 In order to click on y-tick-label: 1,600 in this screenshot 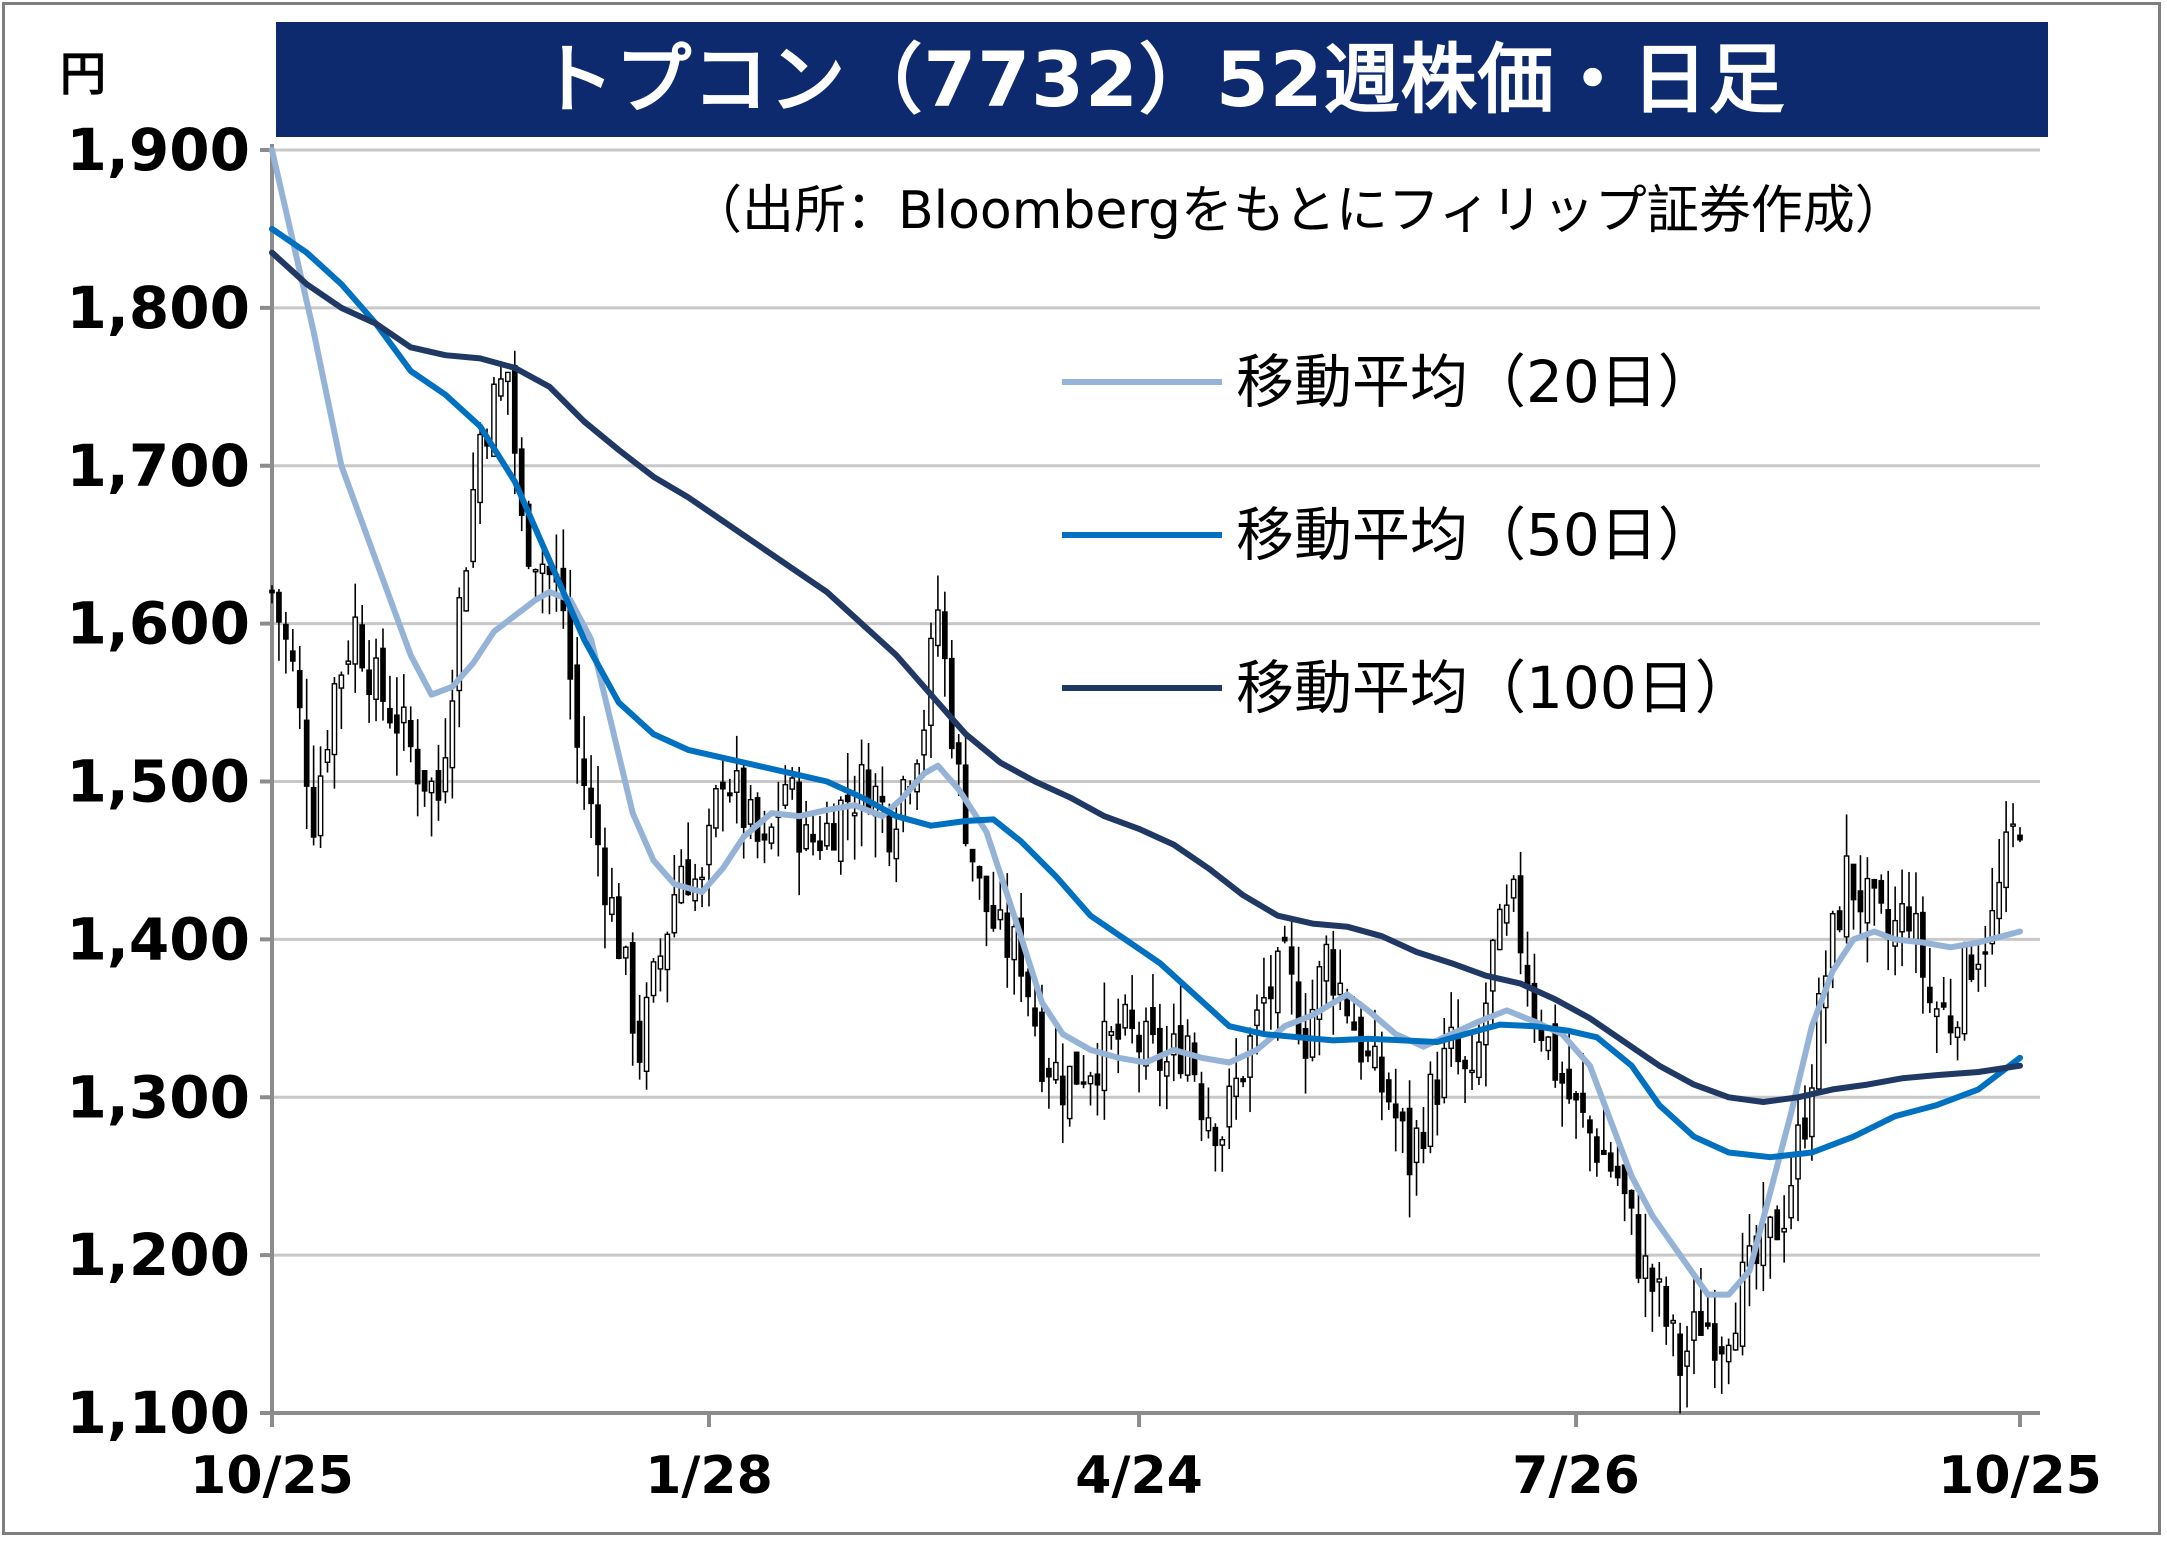, I will do `click(158, 624)`.